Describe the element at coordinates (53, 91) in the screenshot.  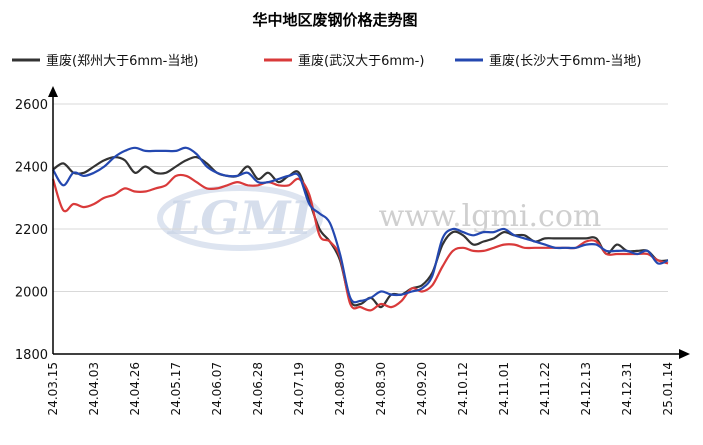
I see `y-axis-arrow` at that location.